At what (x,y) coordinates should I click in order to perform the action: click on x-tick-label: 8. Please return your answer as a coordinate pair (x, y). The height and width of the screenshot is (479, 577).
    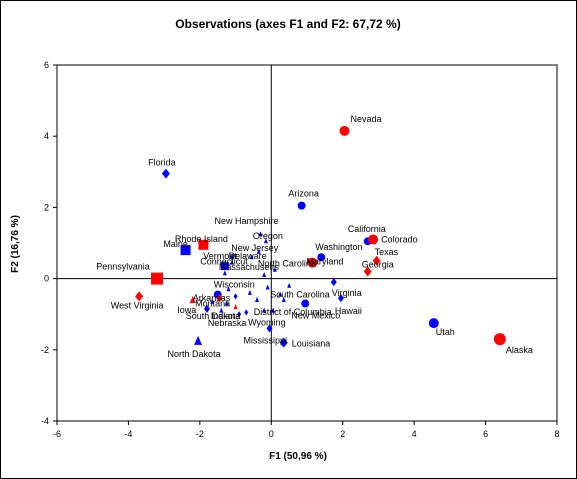
    Looking at the image, I should click on (556, 434).